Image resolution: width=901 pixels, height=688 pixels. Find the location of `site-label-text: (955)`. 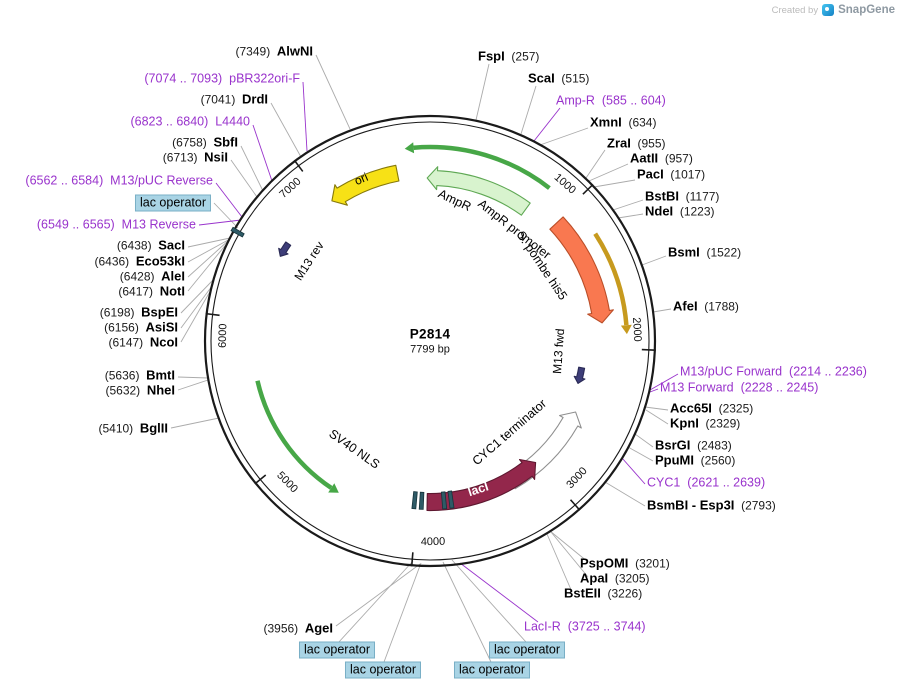

site-label-text: (955) is located at coordinates (648, 143).